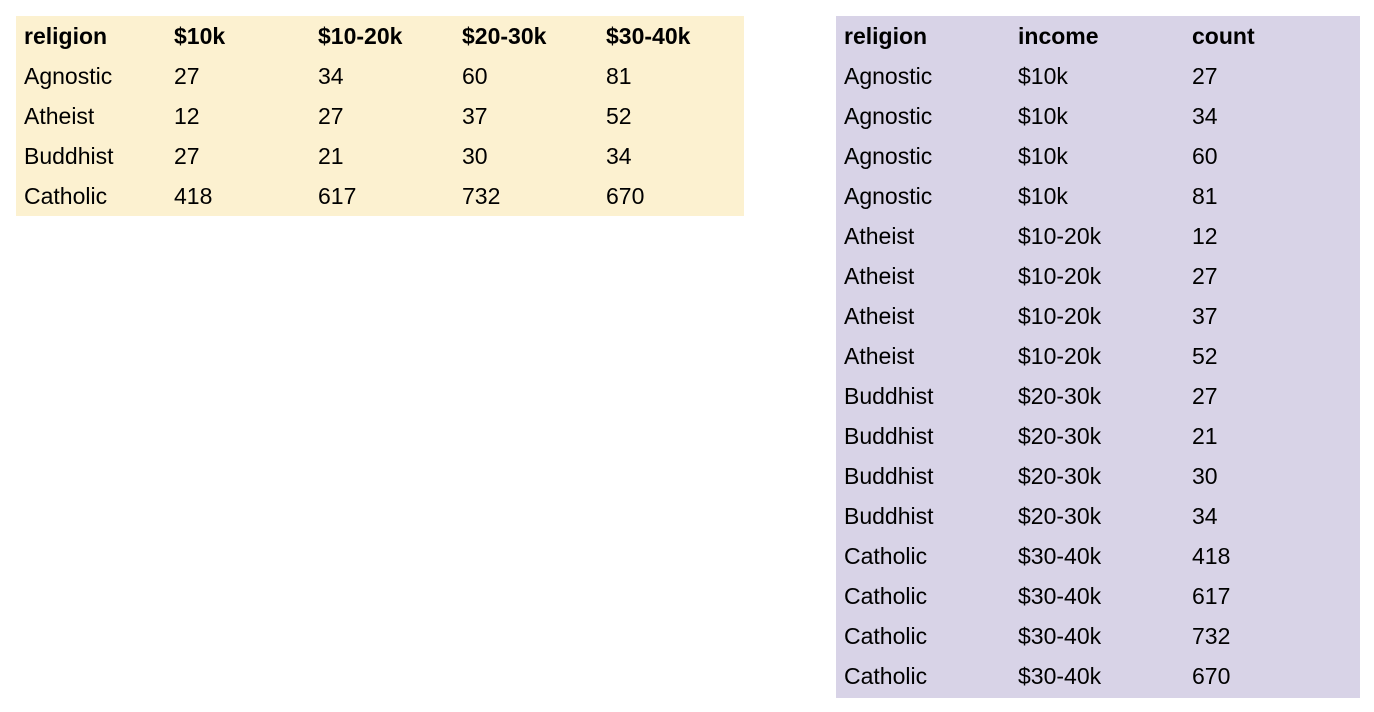 The width and height of the screenshot is (1374, 712). I want to click on header-row: religion $10k $10-20k $20-30k $30-40k, so click(380, 36).